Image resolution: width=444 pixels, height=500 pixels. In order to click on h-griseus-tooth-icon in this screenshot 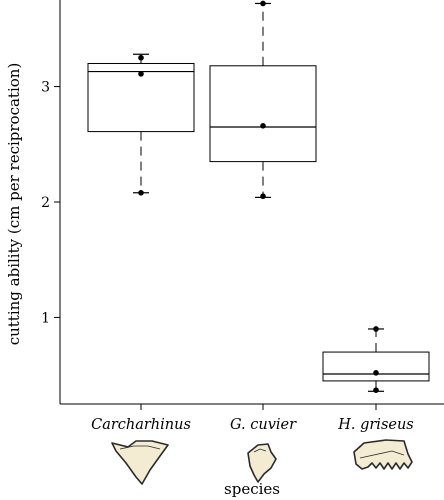, I will do `click(383, 454)`.